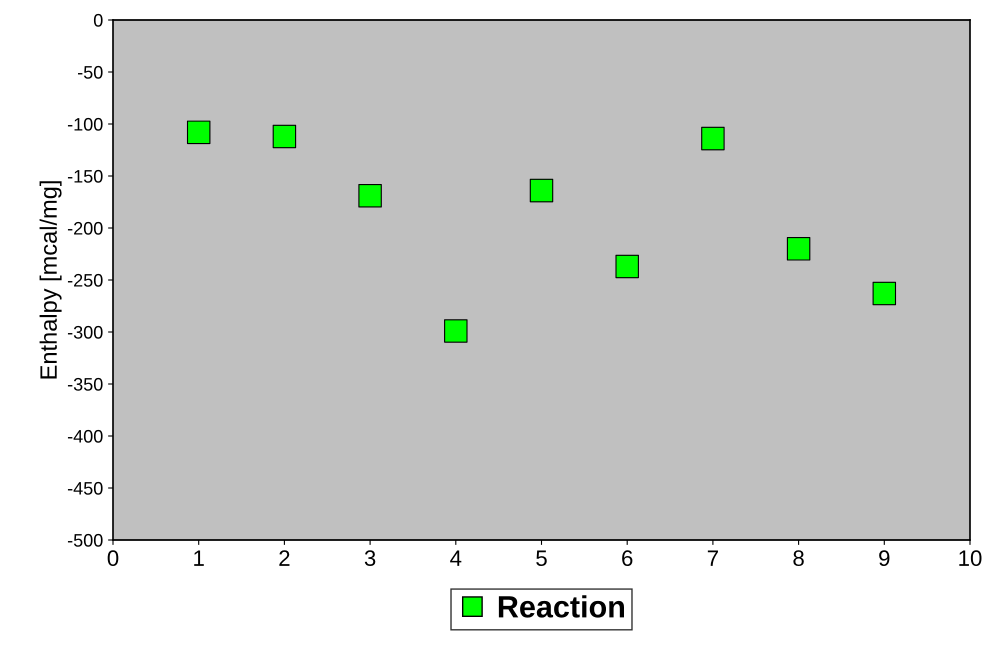 The height and width of the screenshot is (657, 992). Describe the element at coordinates (90, 72) in the screenshot. I see `y-tick-label: -50` at that location.